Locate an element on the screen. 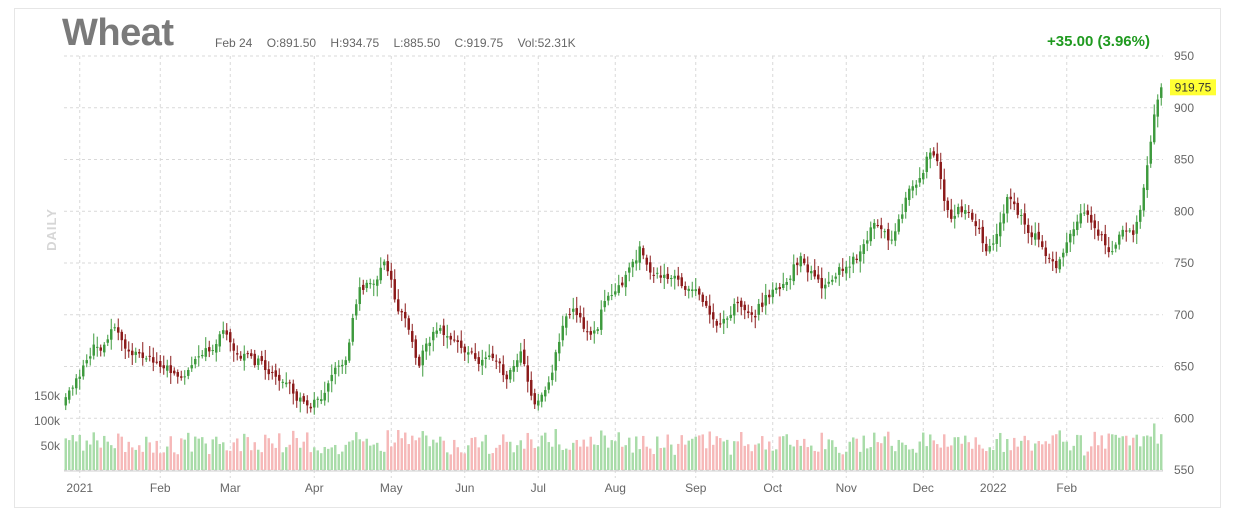  volume-tick-label: 150k is located at coordinates (47, 396).